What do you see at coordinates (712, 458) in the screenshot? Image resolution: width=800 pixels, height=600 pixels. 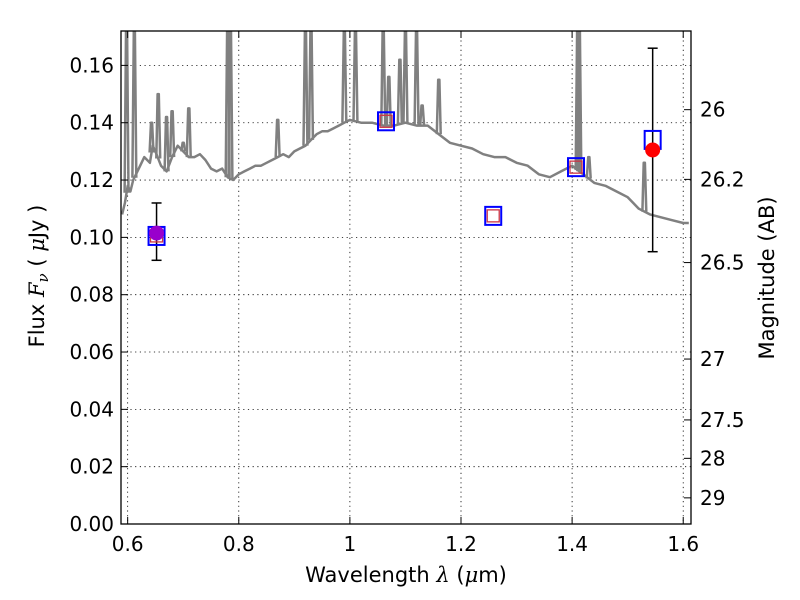 I see `y2-tick-label: 28` at bounding box center [712, 458].